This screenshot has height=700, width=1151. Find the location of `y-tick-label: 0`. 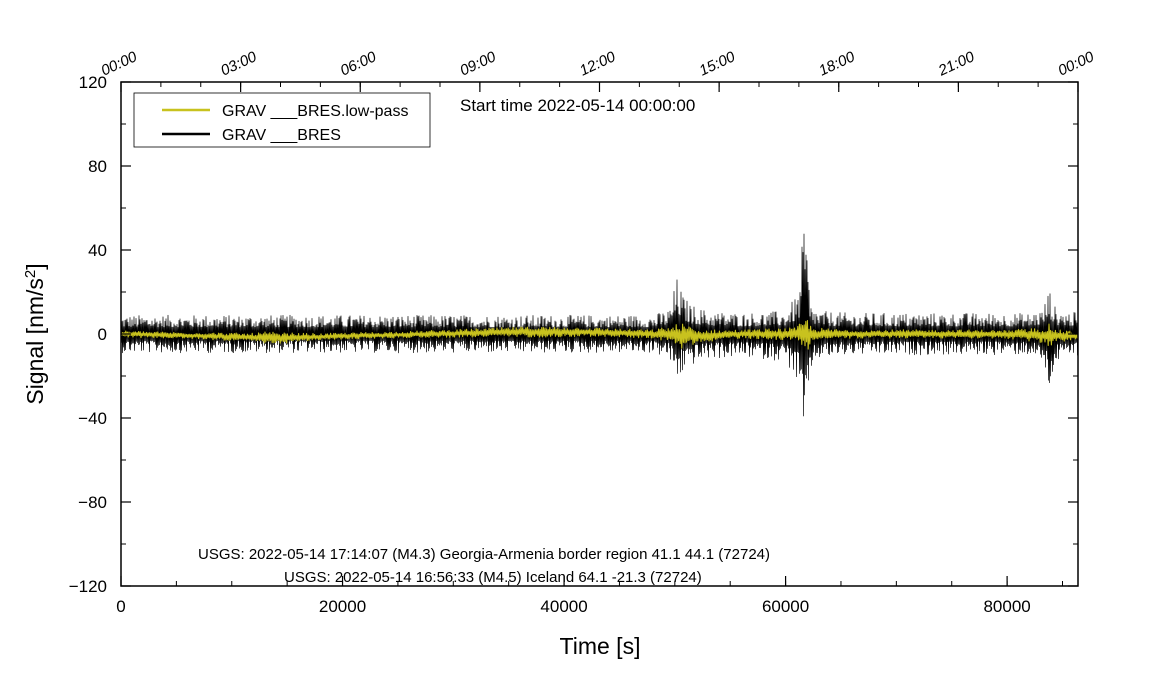

y-tick-label: 0 is located at coordinates (102, 334).